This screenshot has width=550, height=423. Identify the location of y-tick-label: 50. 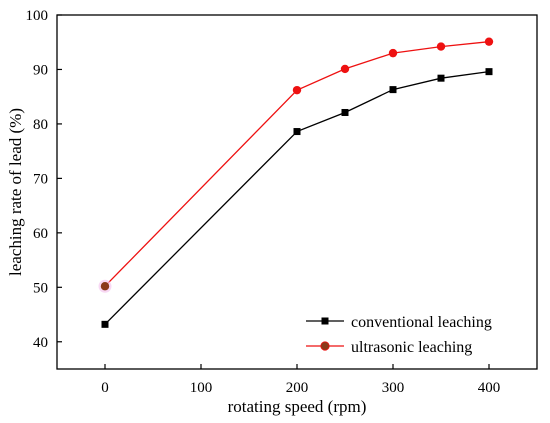
(40, 288).